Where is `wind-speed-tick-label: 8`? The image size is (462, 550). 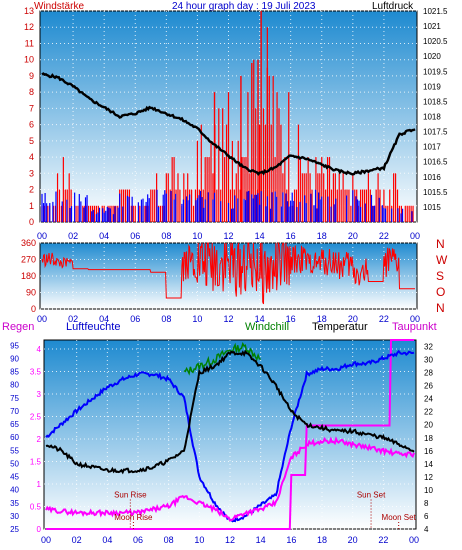
wind-speed-tick-label: 8 is located at coordinates (31, 92).